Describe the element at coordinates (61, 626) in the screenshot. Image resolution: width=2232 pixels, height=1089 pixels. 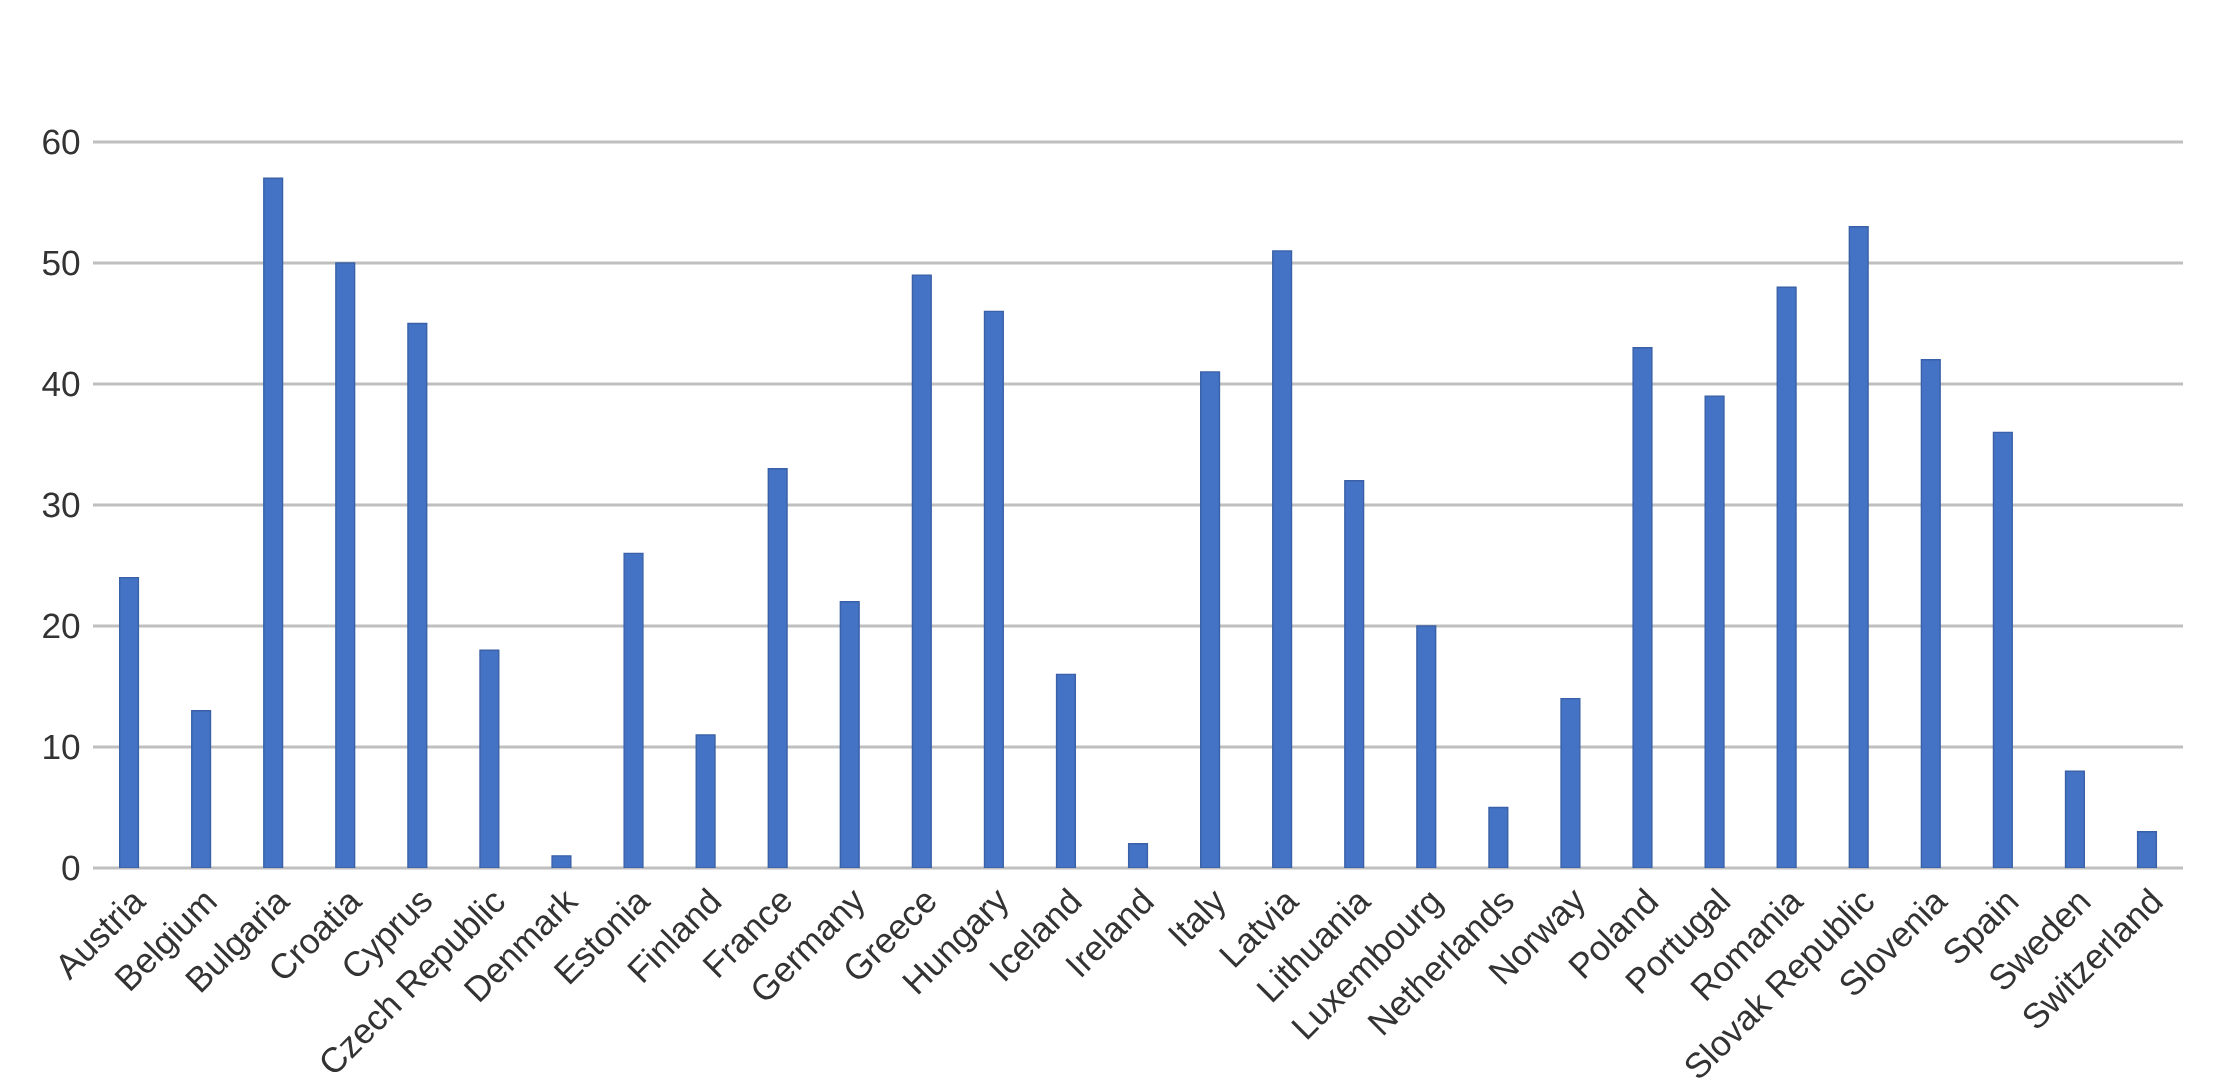
I see `y-tick-label: 20` at that location.